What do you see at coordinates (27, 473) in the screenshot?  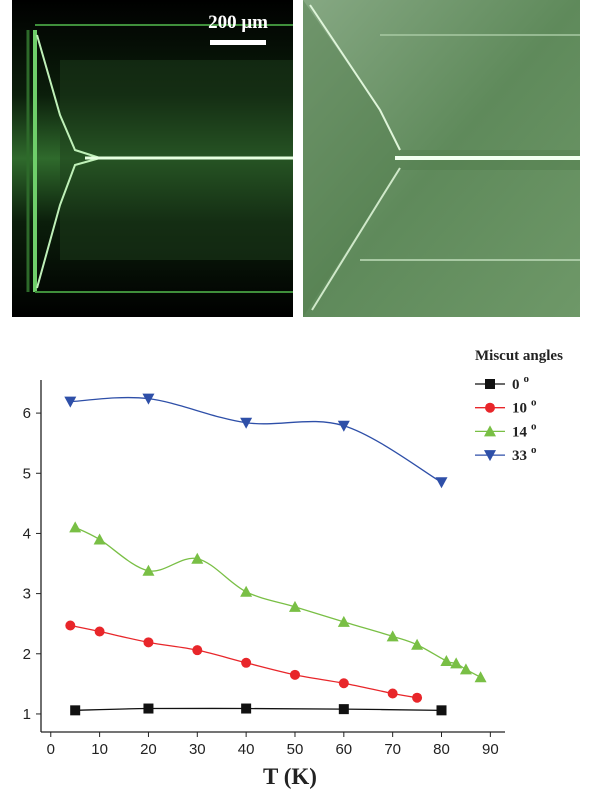 I see `y-tick-label: 5` at bounding box center [27, 473].